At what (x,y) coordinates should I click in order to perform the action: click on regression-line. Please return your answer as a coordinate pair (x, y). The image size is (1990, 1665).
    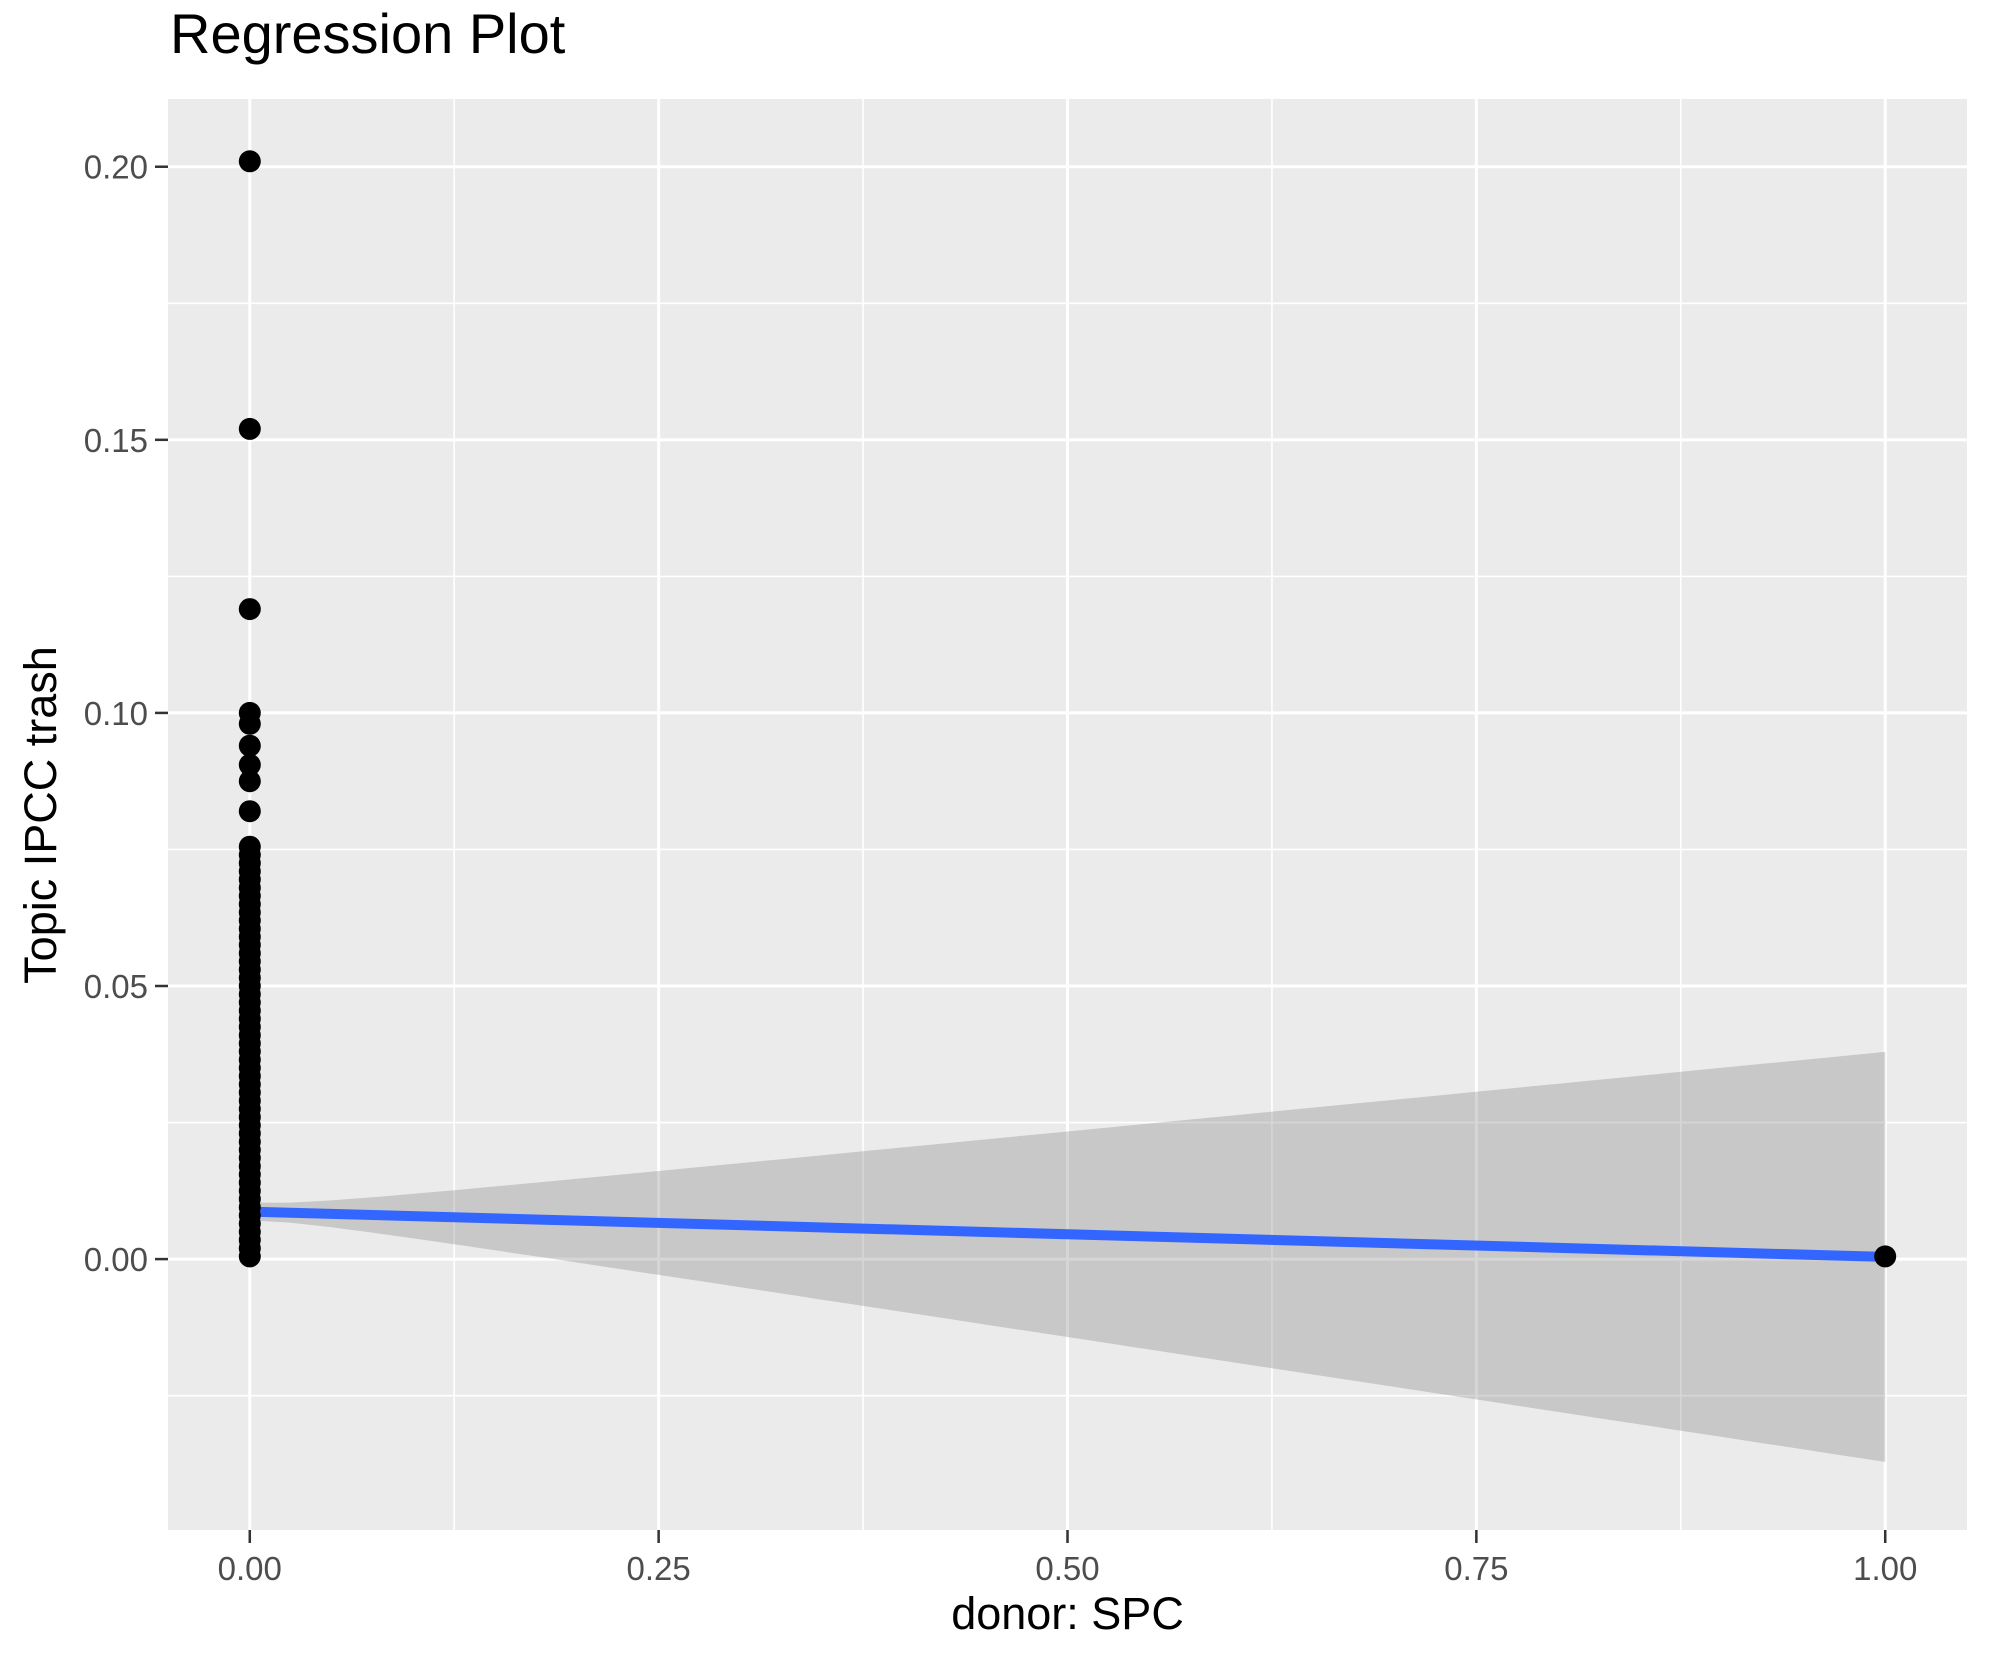
    Looking at the image, I should click on (1067, 1234).